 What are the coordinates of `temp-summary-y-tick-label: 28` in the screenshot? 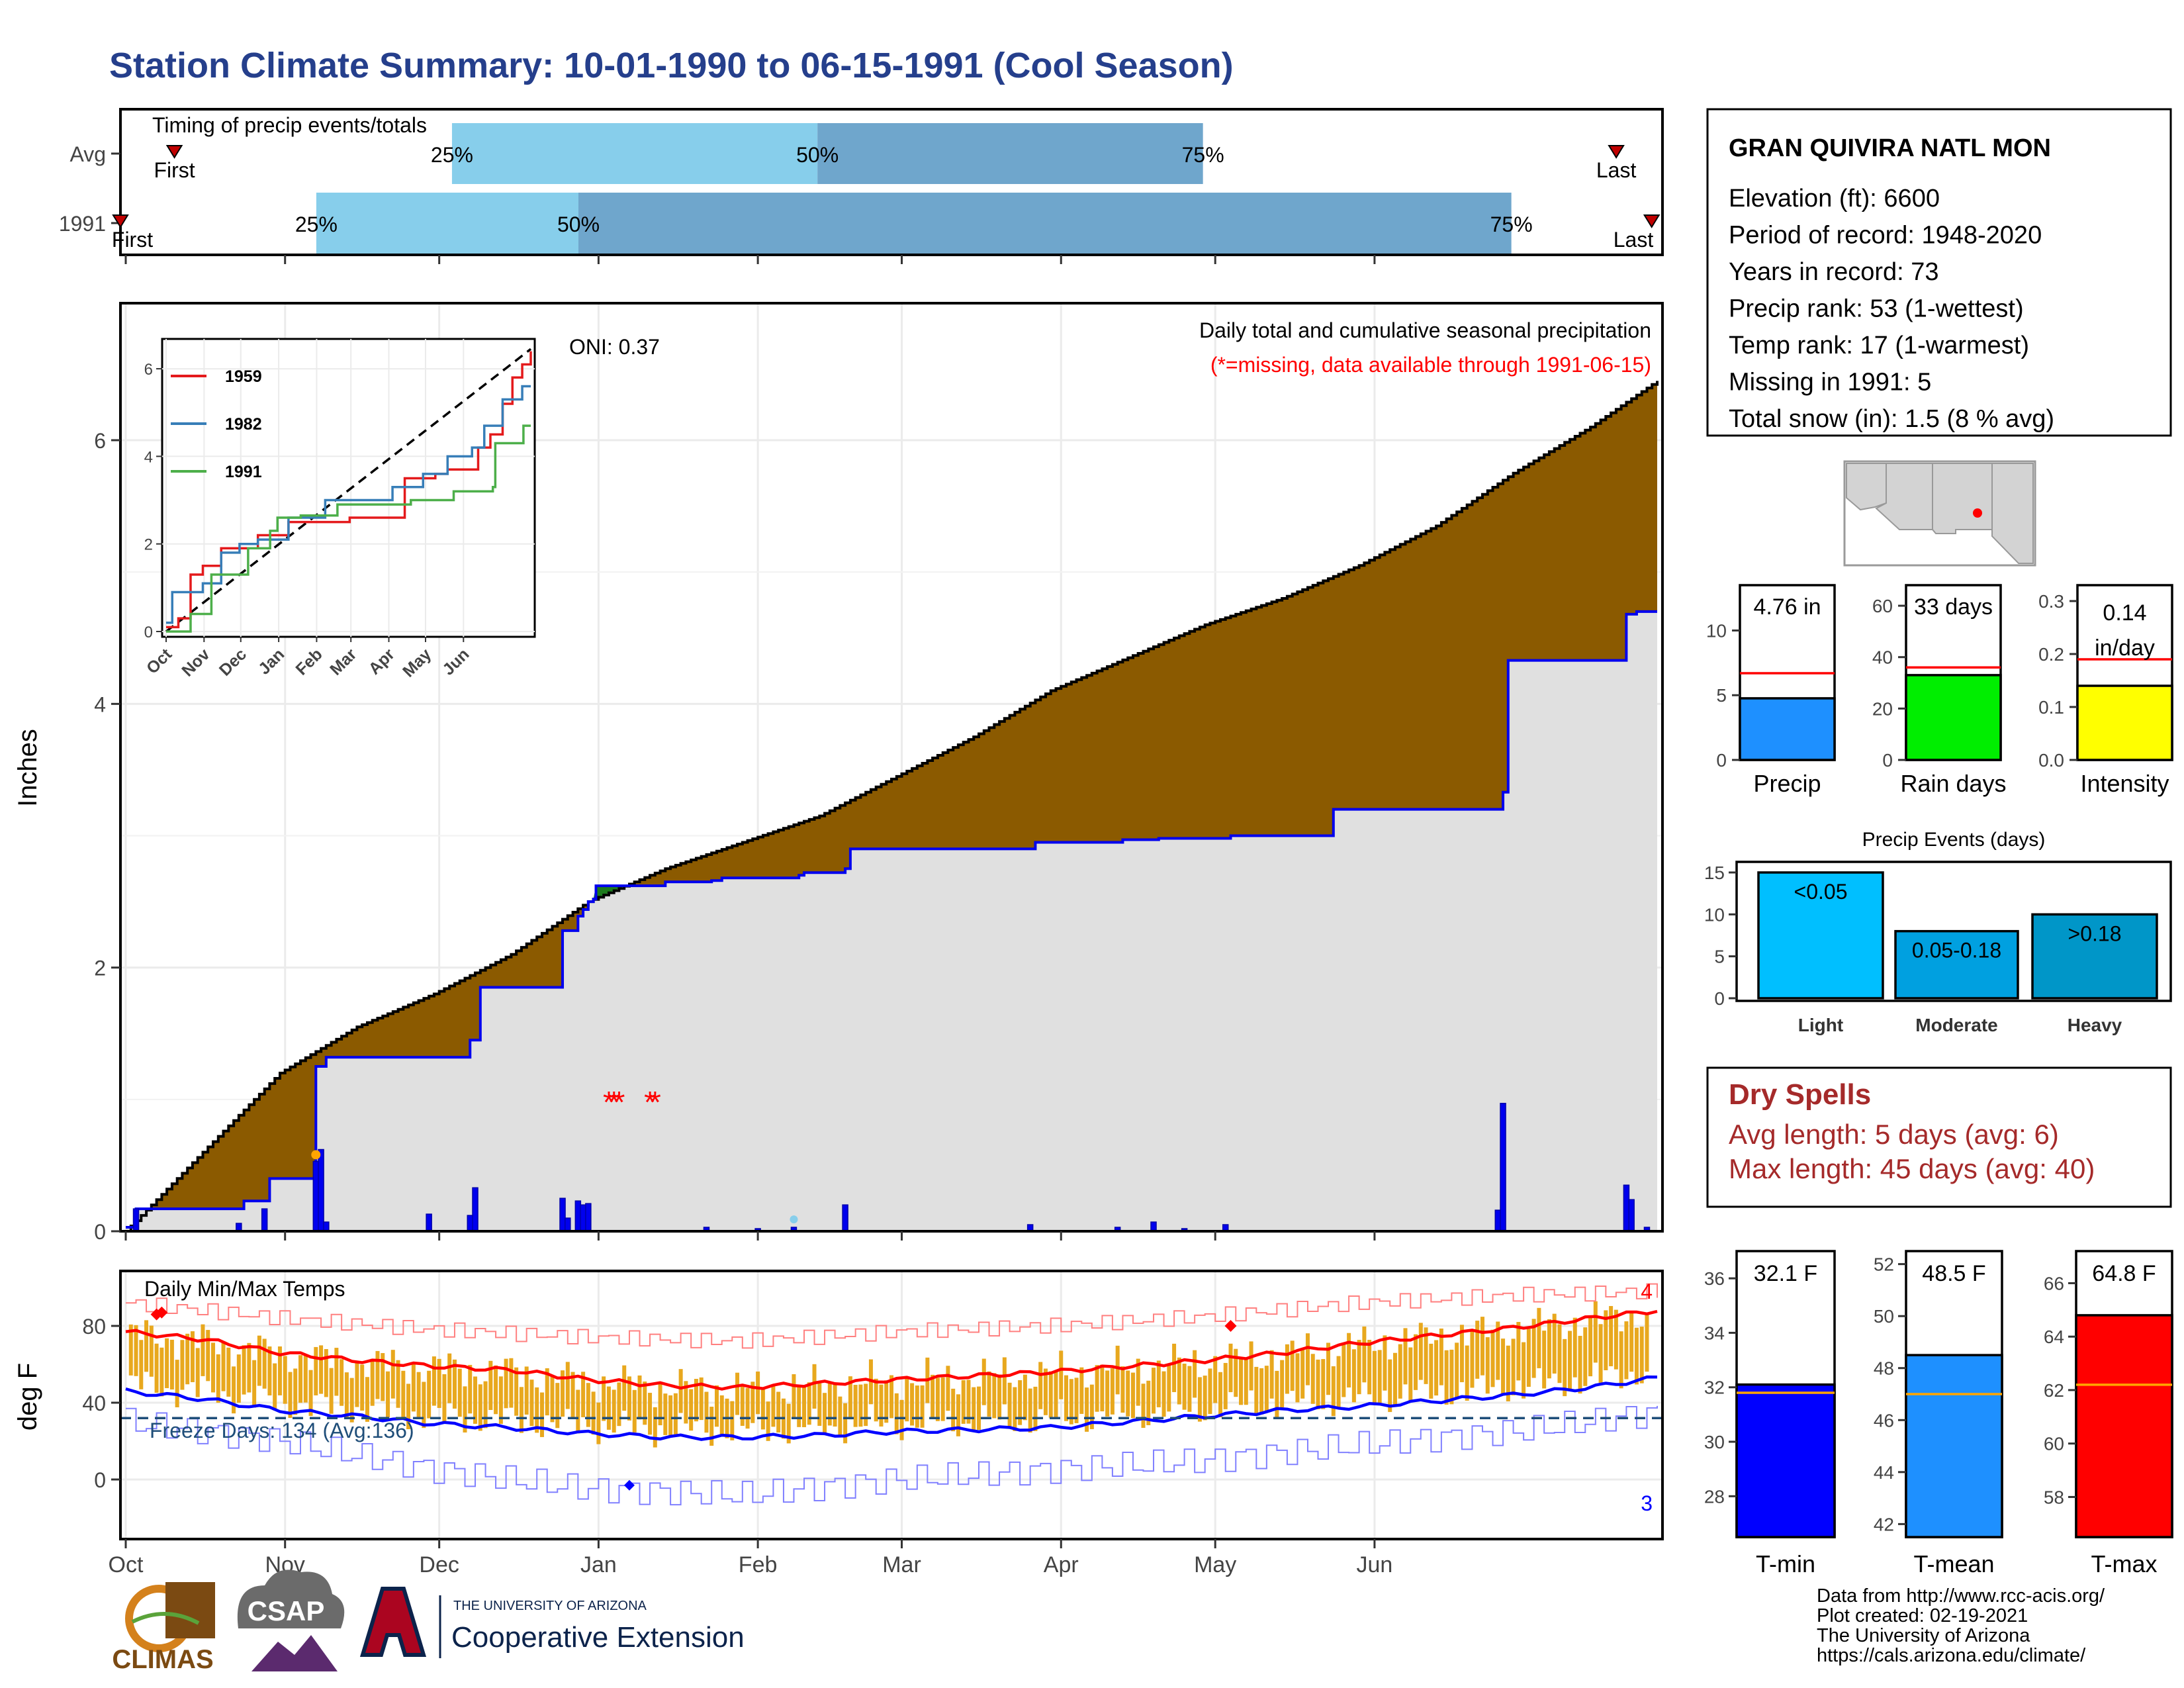 It's located at (1715, 1496).